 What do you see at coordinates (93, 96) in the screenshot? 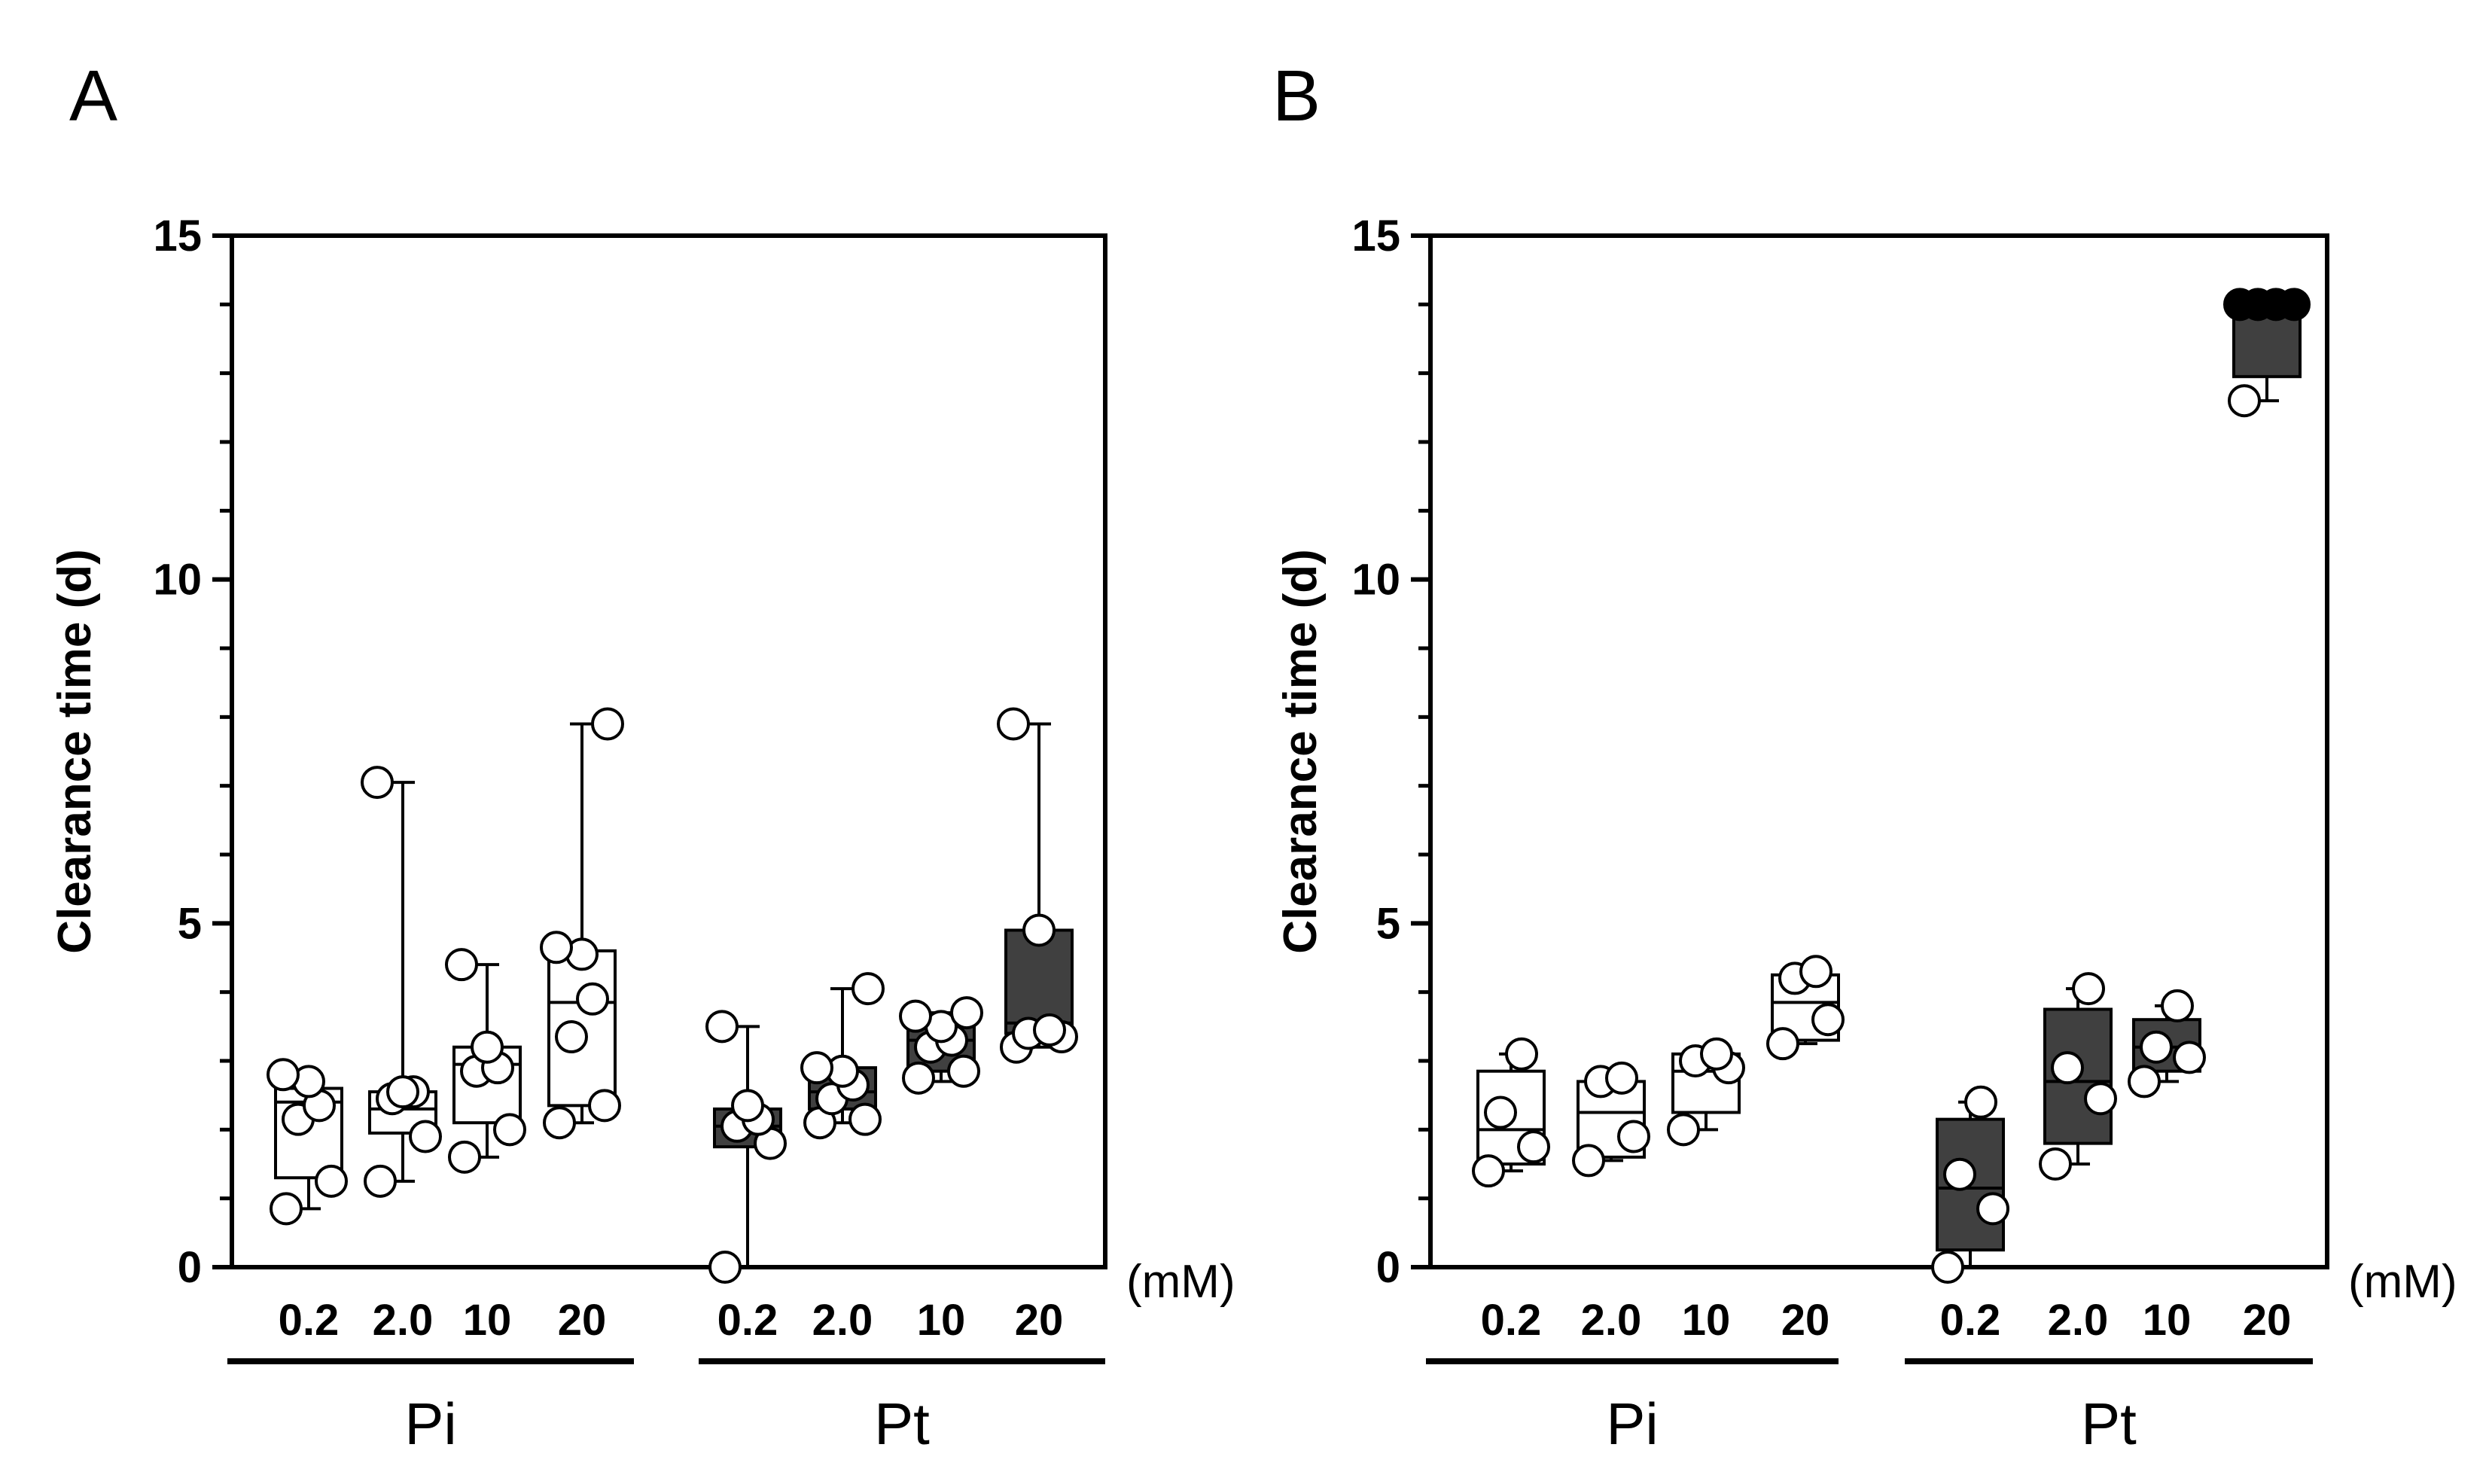
I see `panel-letter: A` at bounding box center [93, 96].